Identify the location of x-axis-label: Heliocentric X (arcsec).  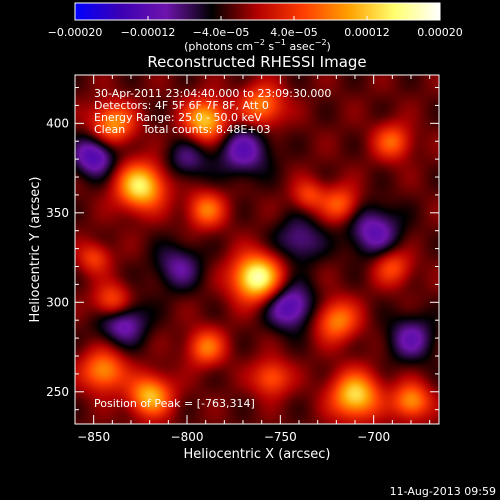
(257, 454).